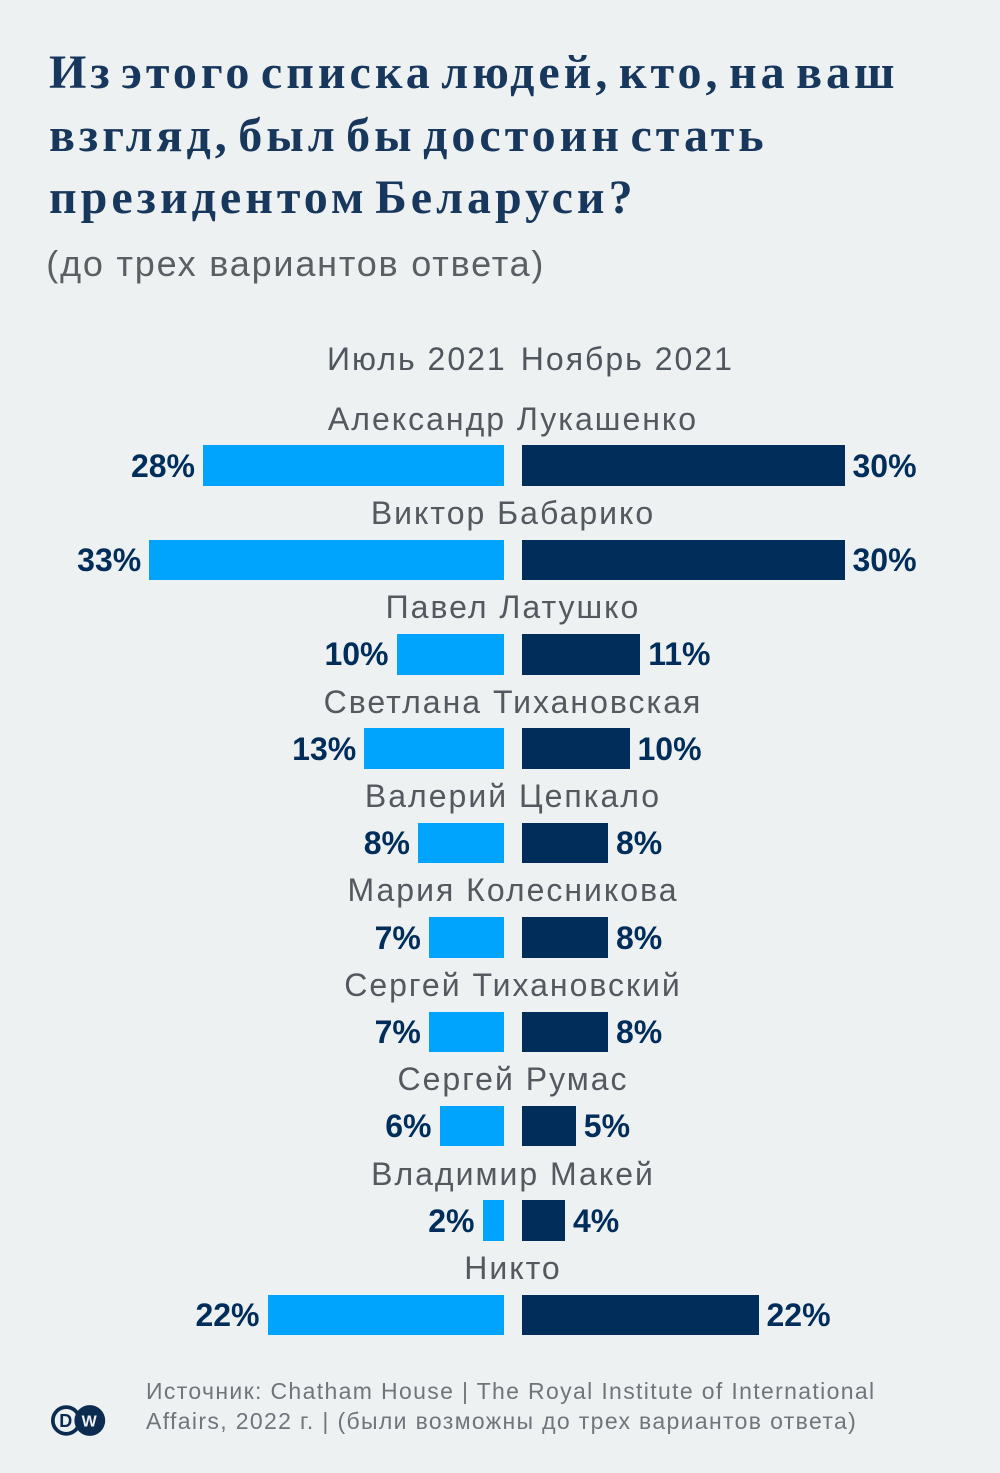  I want to click on svg-text: D, so click(65, 1421).